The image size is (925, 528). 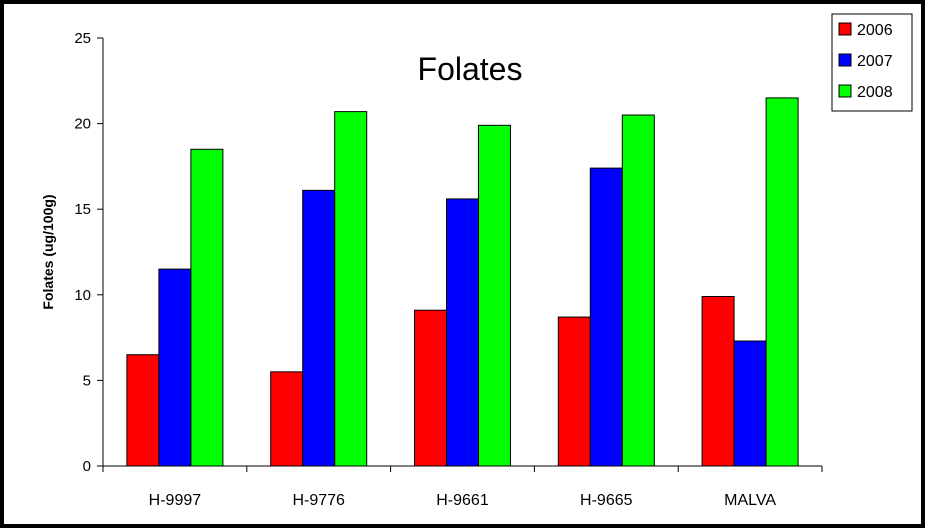 I want to click on y-tick-label: 10, so click(x=82, y=295).